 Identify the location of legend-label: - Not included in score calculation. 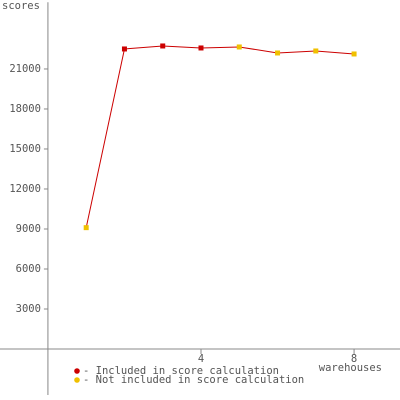
(193, 380).